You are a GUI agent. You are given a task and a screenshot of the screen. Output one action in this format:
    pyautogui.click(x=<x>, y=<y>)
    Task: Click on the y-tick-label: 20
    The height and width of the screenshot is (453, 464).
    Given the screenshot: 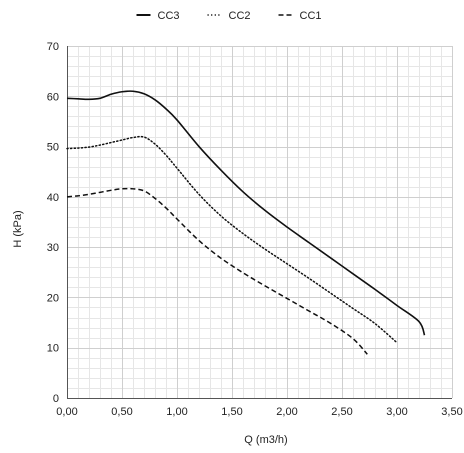 What is the action you would take?
    pyautogui.click(x=53, y=298)
    